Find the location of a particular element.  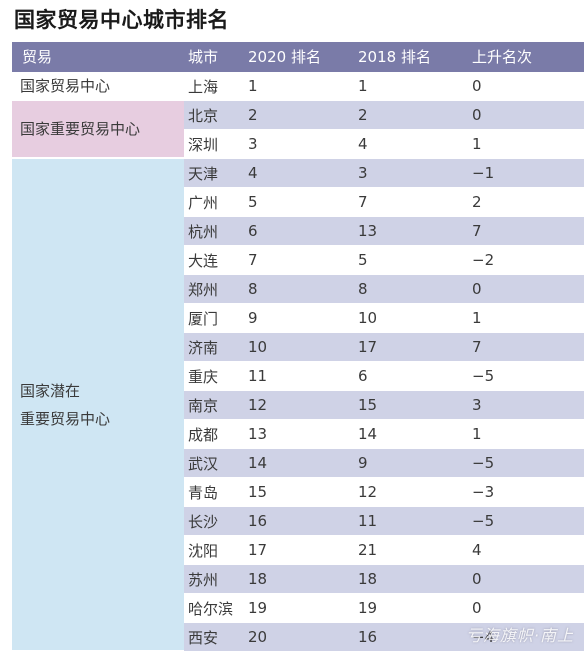

cell-rank-2020: 2 is located at coordinates (253, 115).